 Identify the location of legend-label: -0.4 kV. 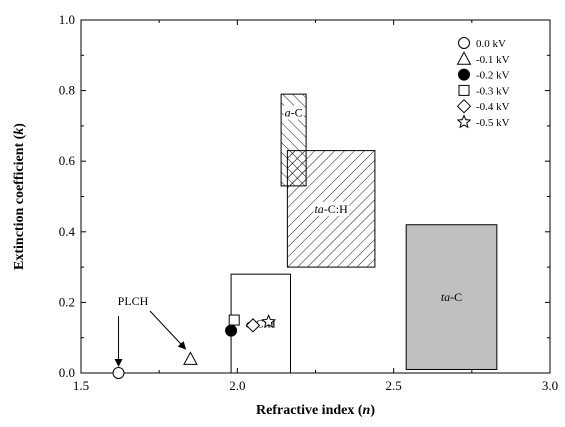
(493, 107).